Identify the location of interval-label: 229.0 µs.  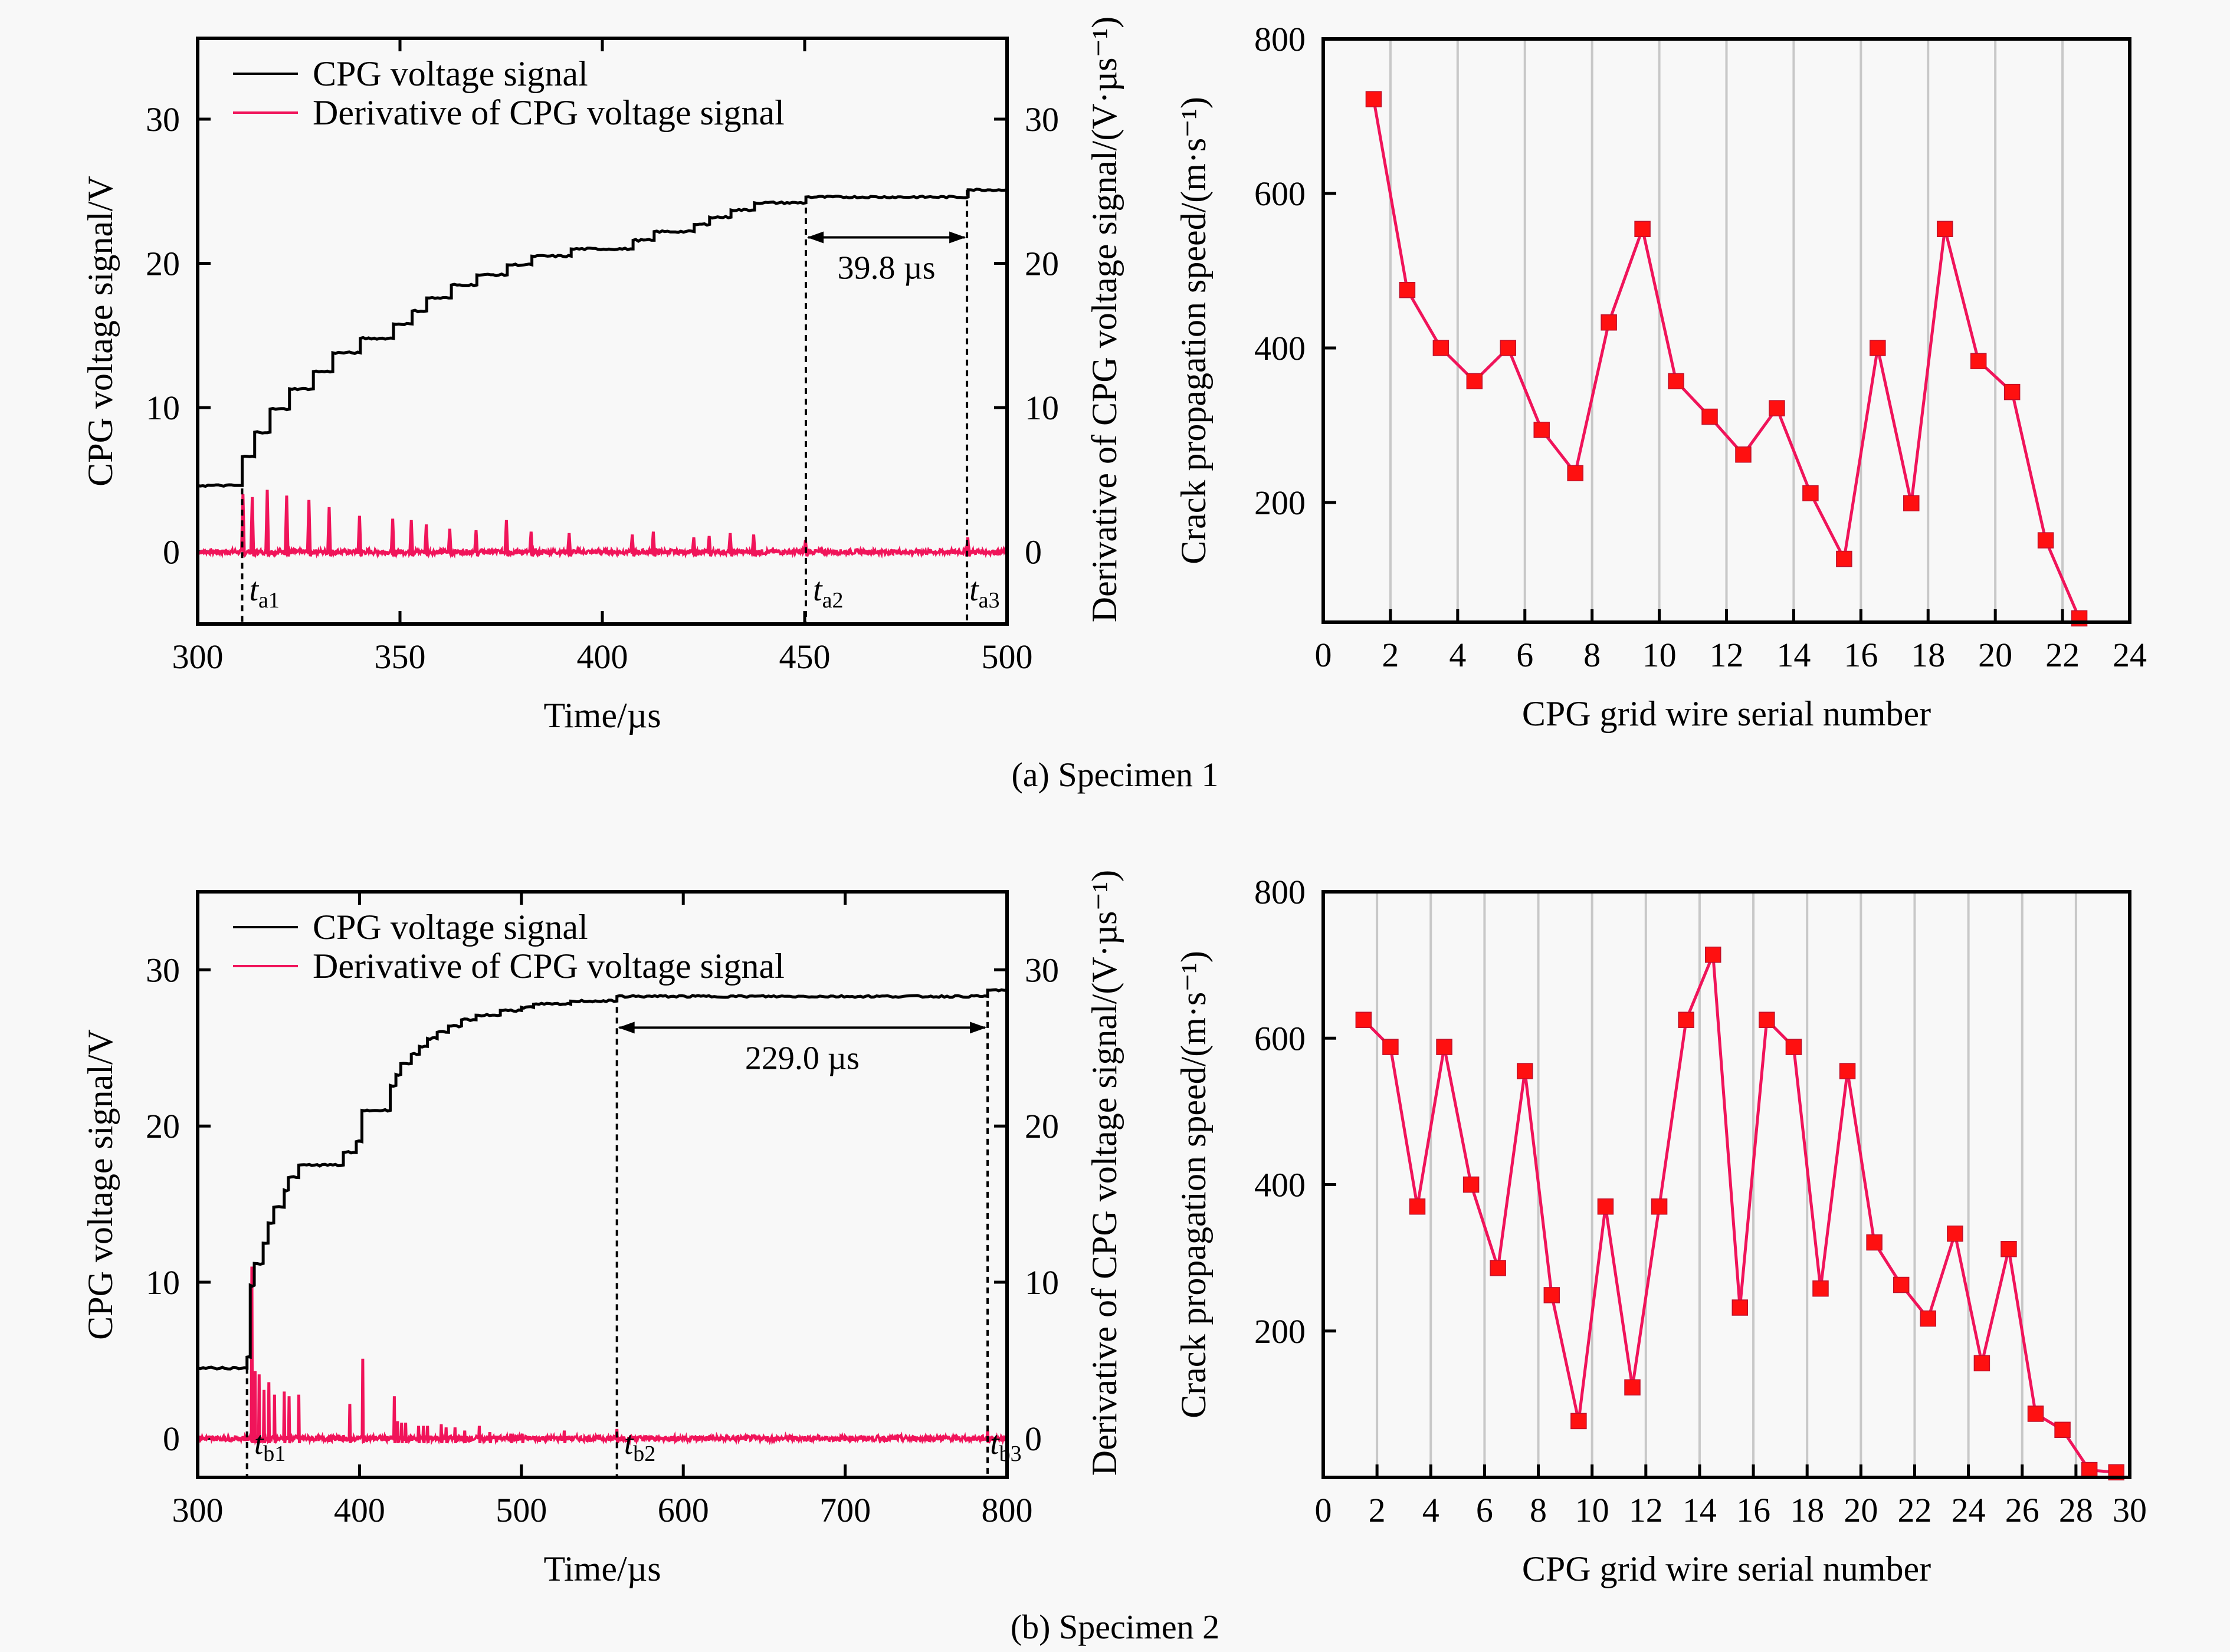
(802, 1058).